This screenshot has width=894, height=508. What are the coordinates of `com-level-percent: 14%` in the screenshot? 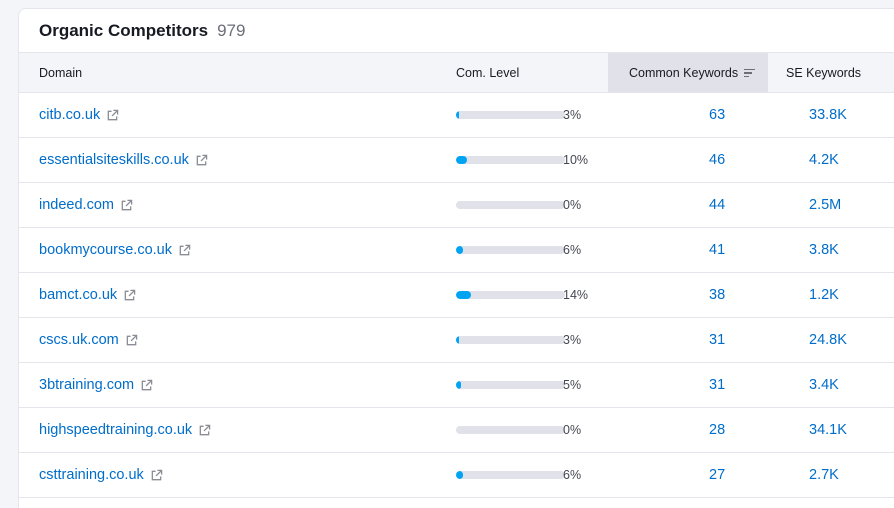 It's located at (576, 295).